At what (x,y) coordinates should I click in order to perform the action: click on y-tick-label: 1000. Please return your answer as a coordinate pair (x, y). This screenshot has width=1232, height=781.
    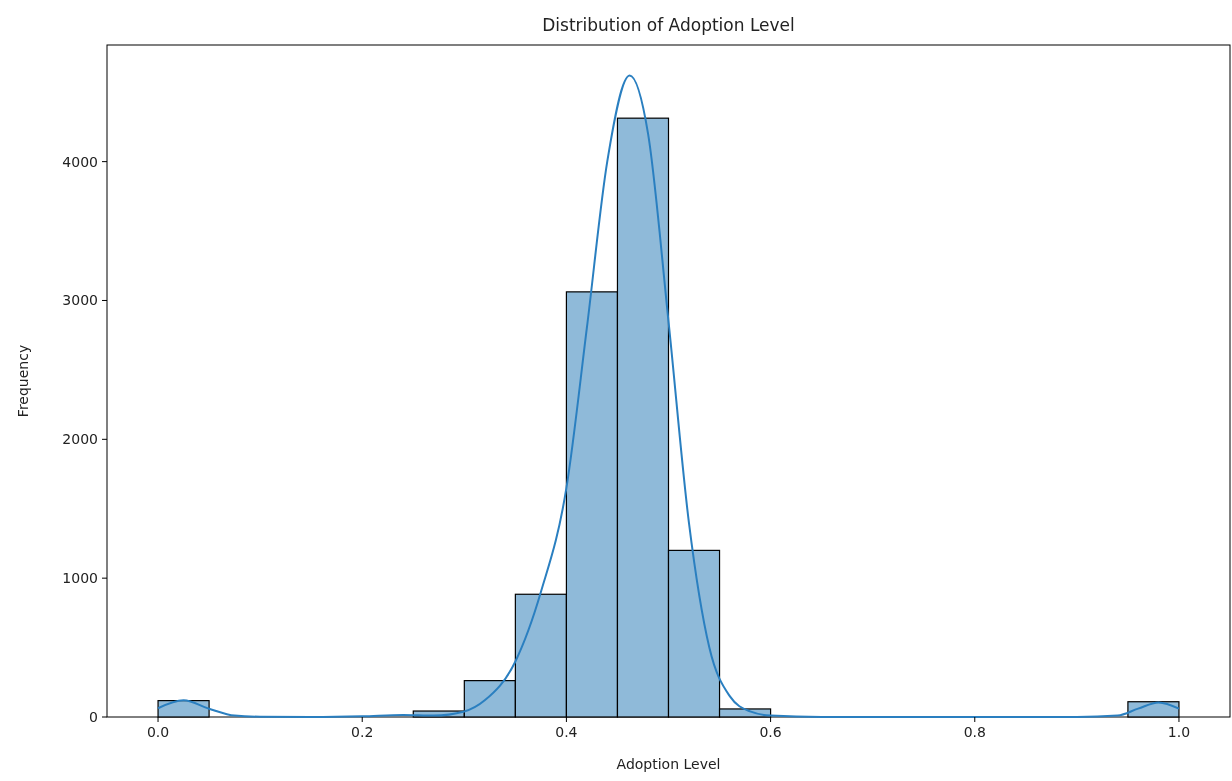
    Looking at the image, I should click on (80, 578).